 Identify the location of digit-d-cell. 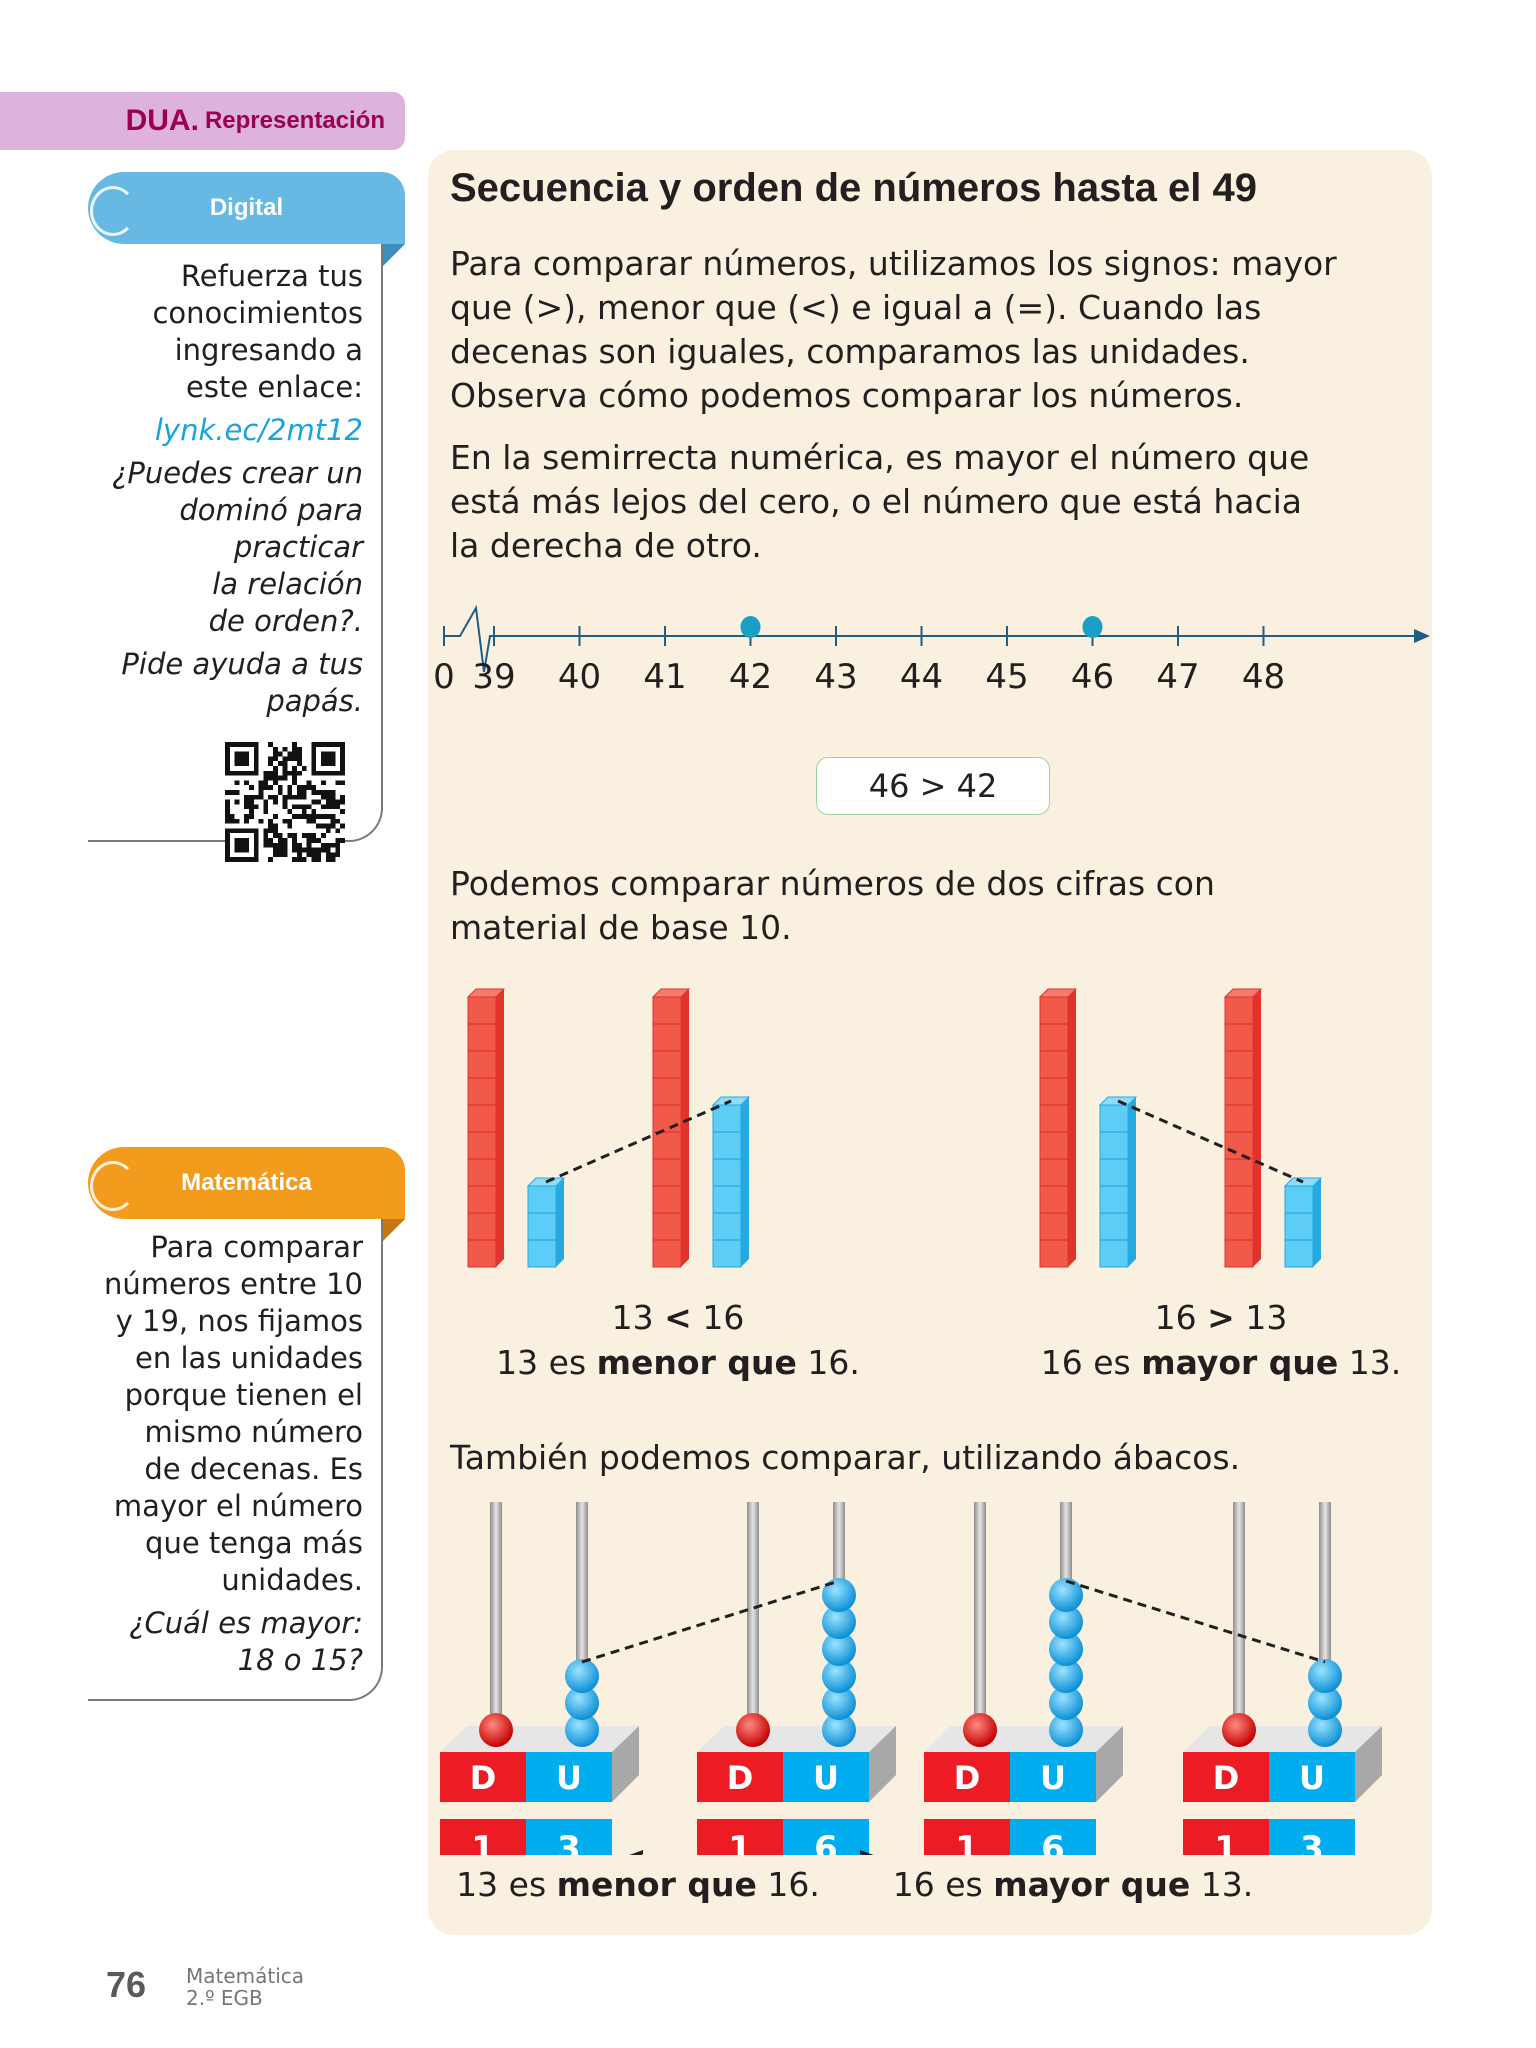
(483, 1837).